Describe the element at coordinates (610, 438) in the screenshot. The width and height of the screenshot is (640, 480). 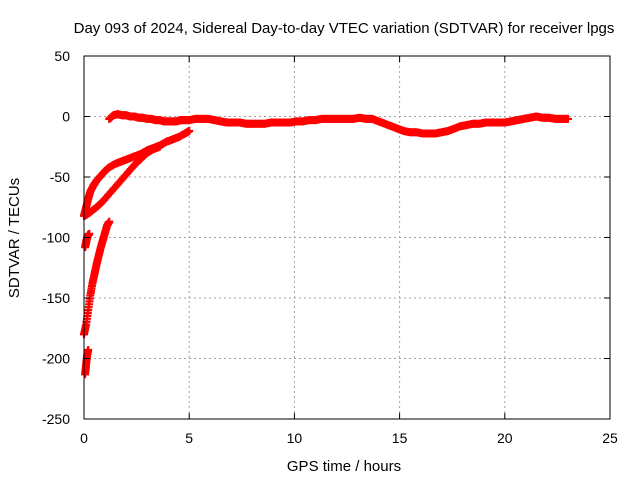
I see `x-tick-label: 25` at that location.